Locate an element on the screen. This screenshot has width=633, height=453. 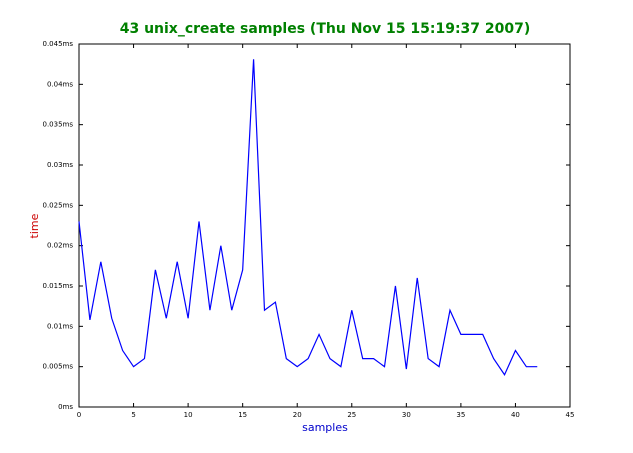
y-tick-label: 0.04ms is located at coordinates (60, 84).